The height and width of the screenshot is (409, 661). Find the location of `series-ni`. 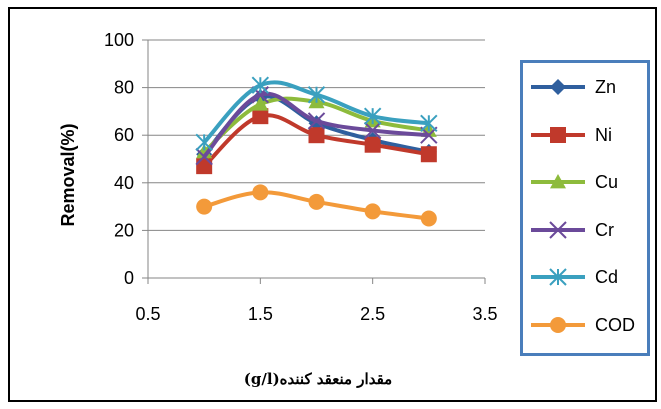

series-ni is located at coordinates (316, 141).